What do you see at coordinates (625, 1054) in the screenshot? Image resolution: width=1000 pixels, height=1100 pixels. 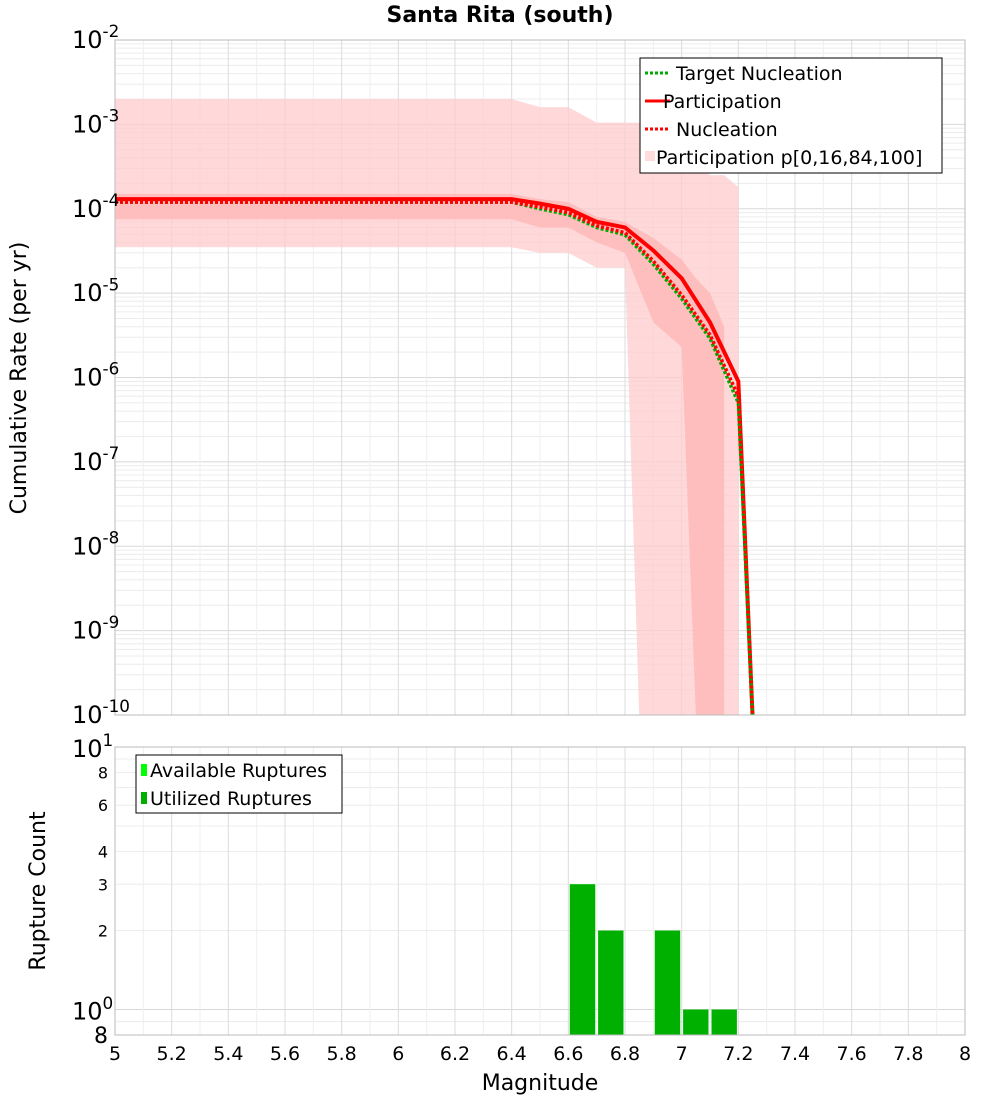 I see `x-tick-label: 6.8` at bounding box center [625, 1054].